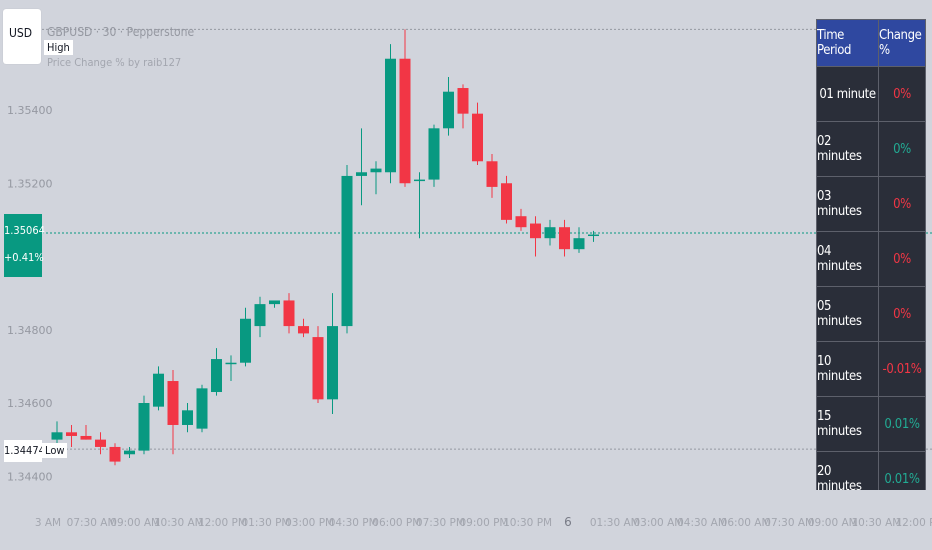  Describe the element at coordinates (615, 523) in the screenshot. I see `x-tick-label: 01:30 AM` at that location.